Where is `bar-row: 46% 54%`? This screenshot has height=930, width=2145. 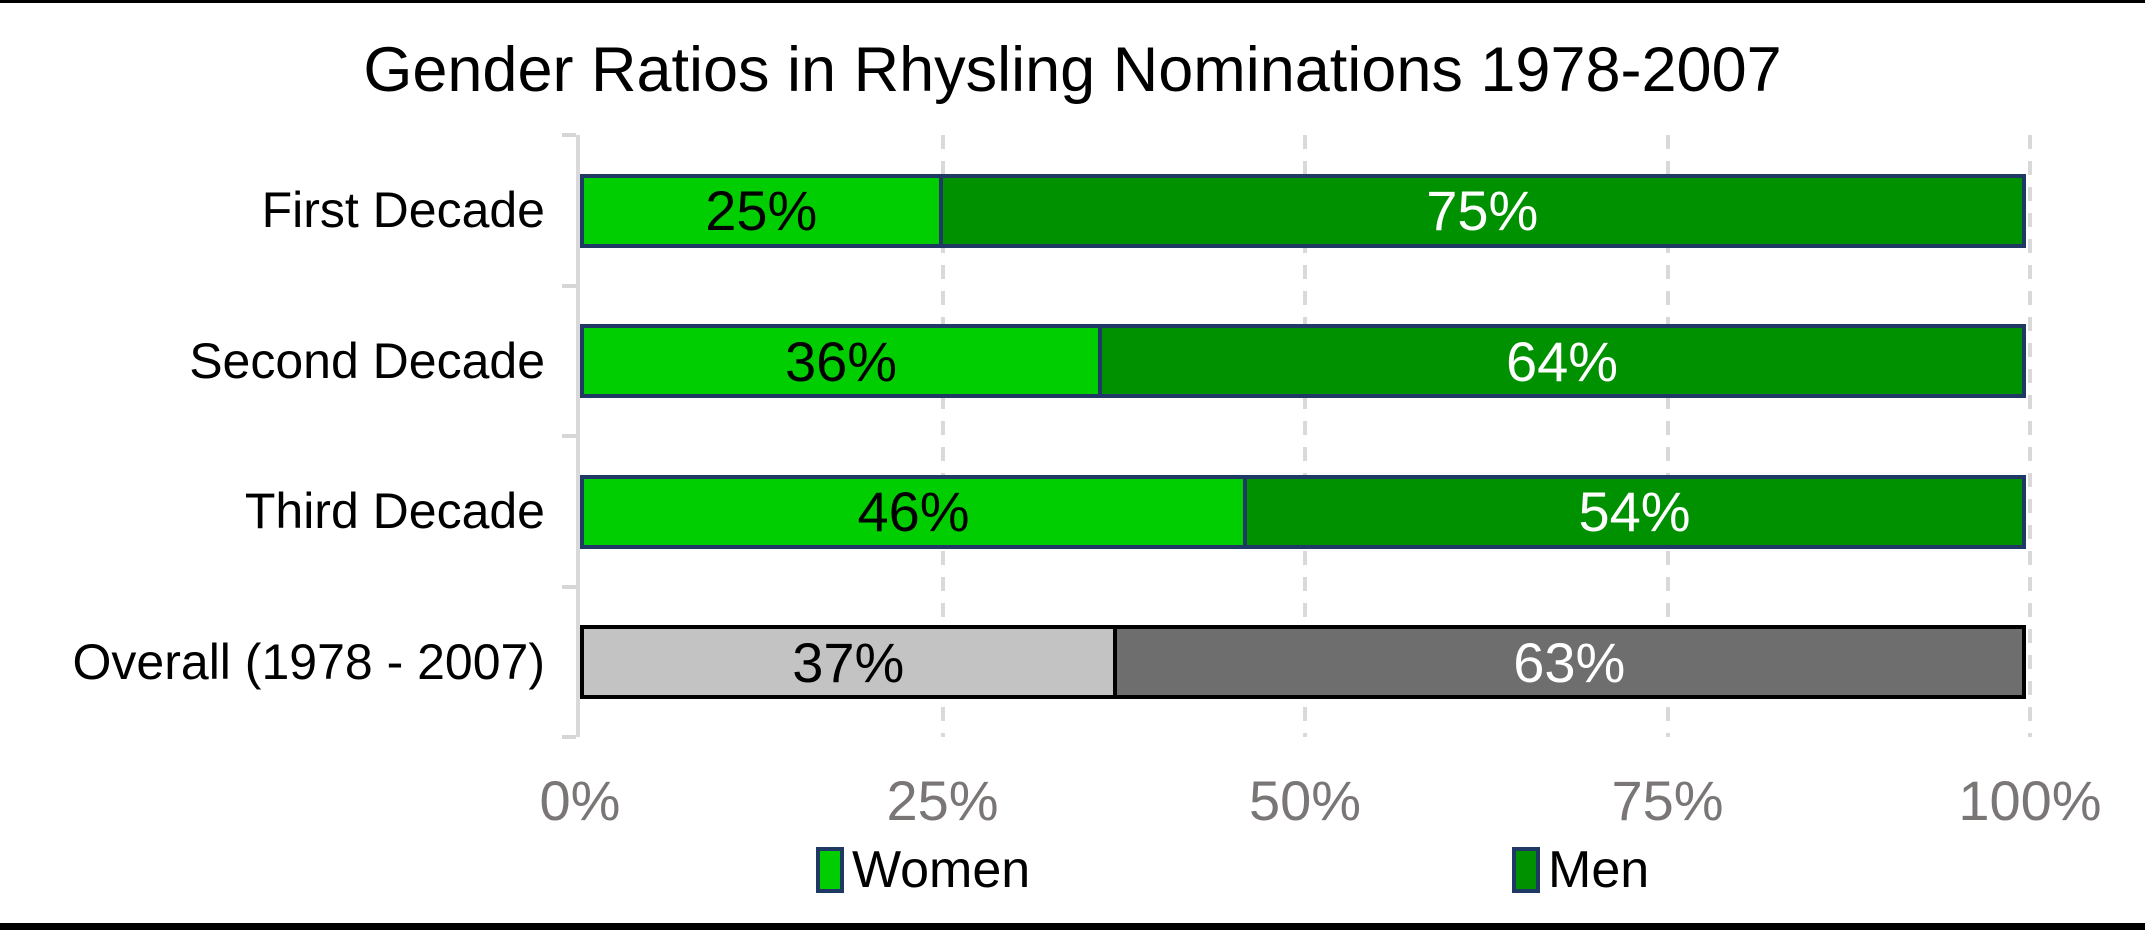 bar-row: 46% 54% is located at coordinates (1305, 511).